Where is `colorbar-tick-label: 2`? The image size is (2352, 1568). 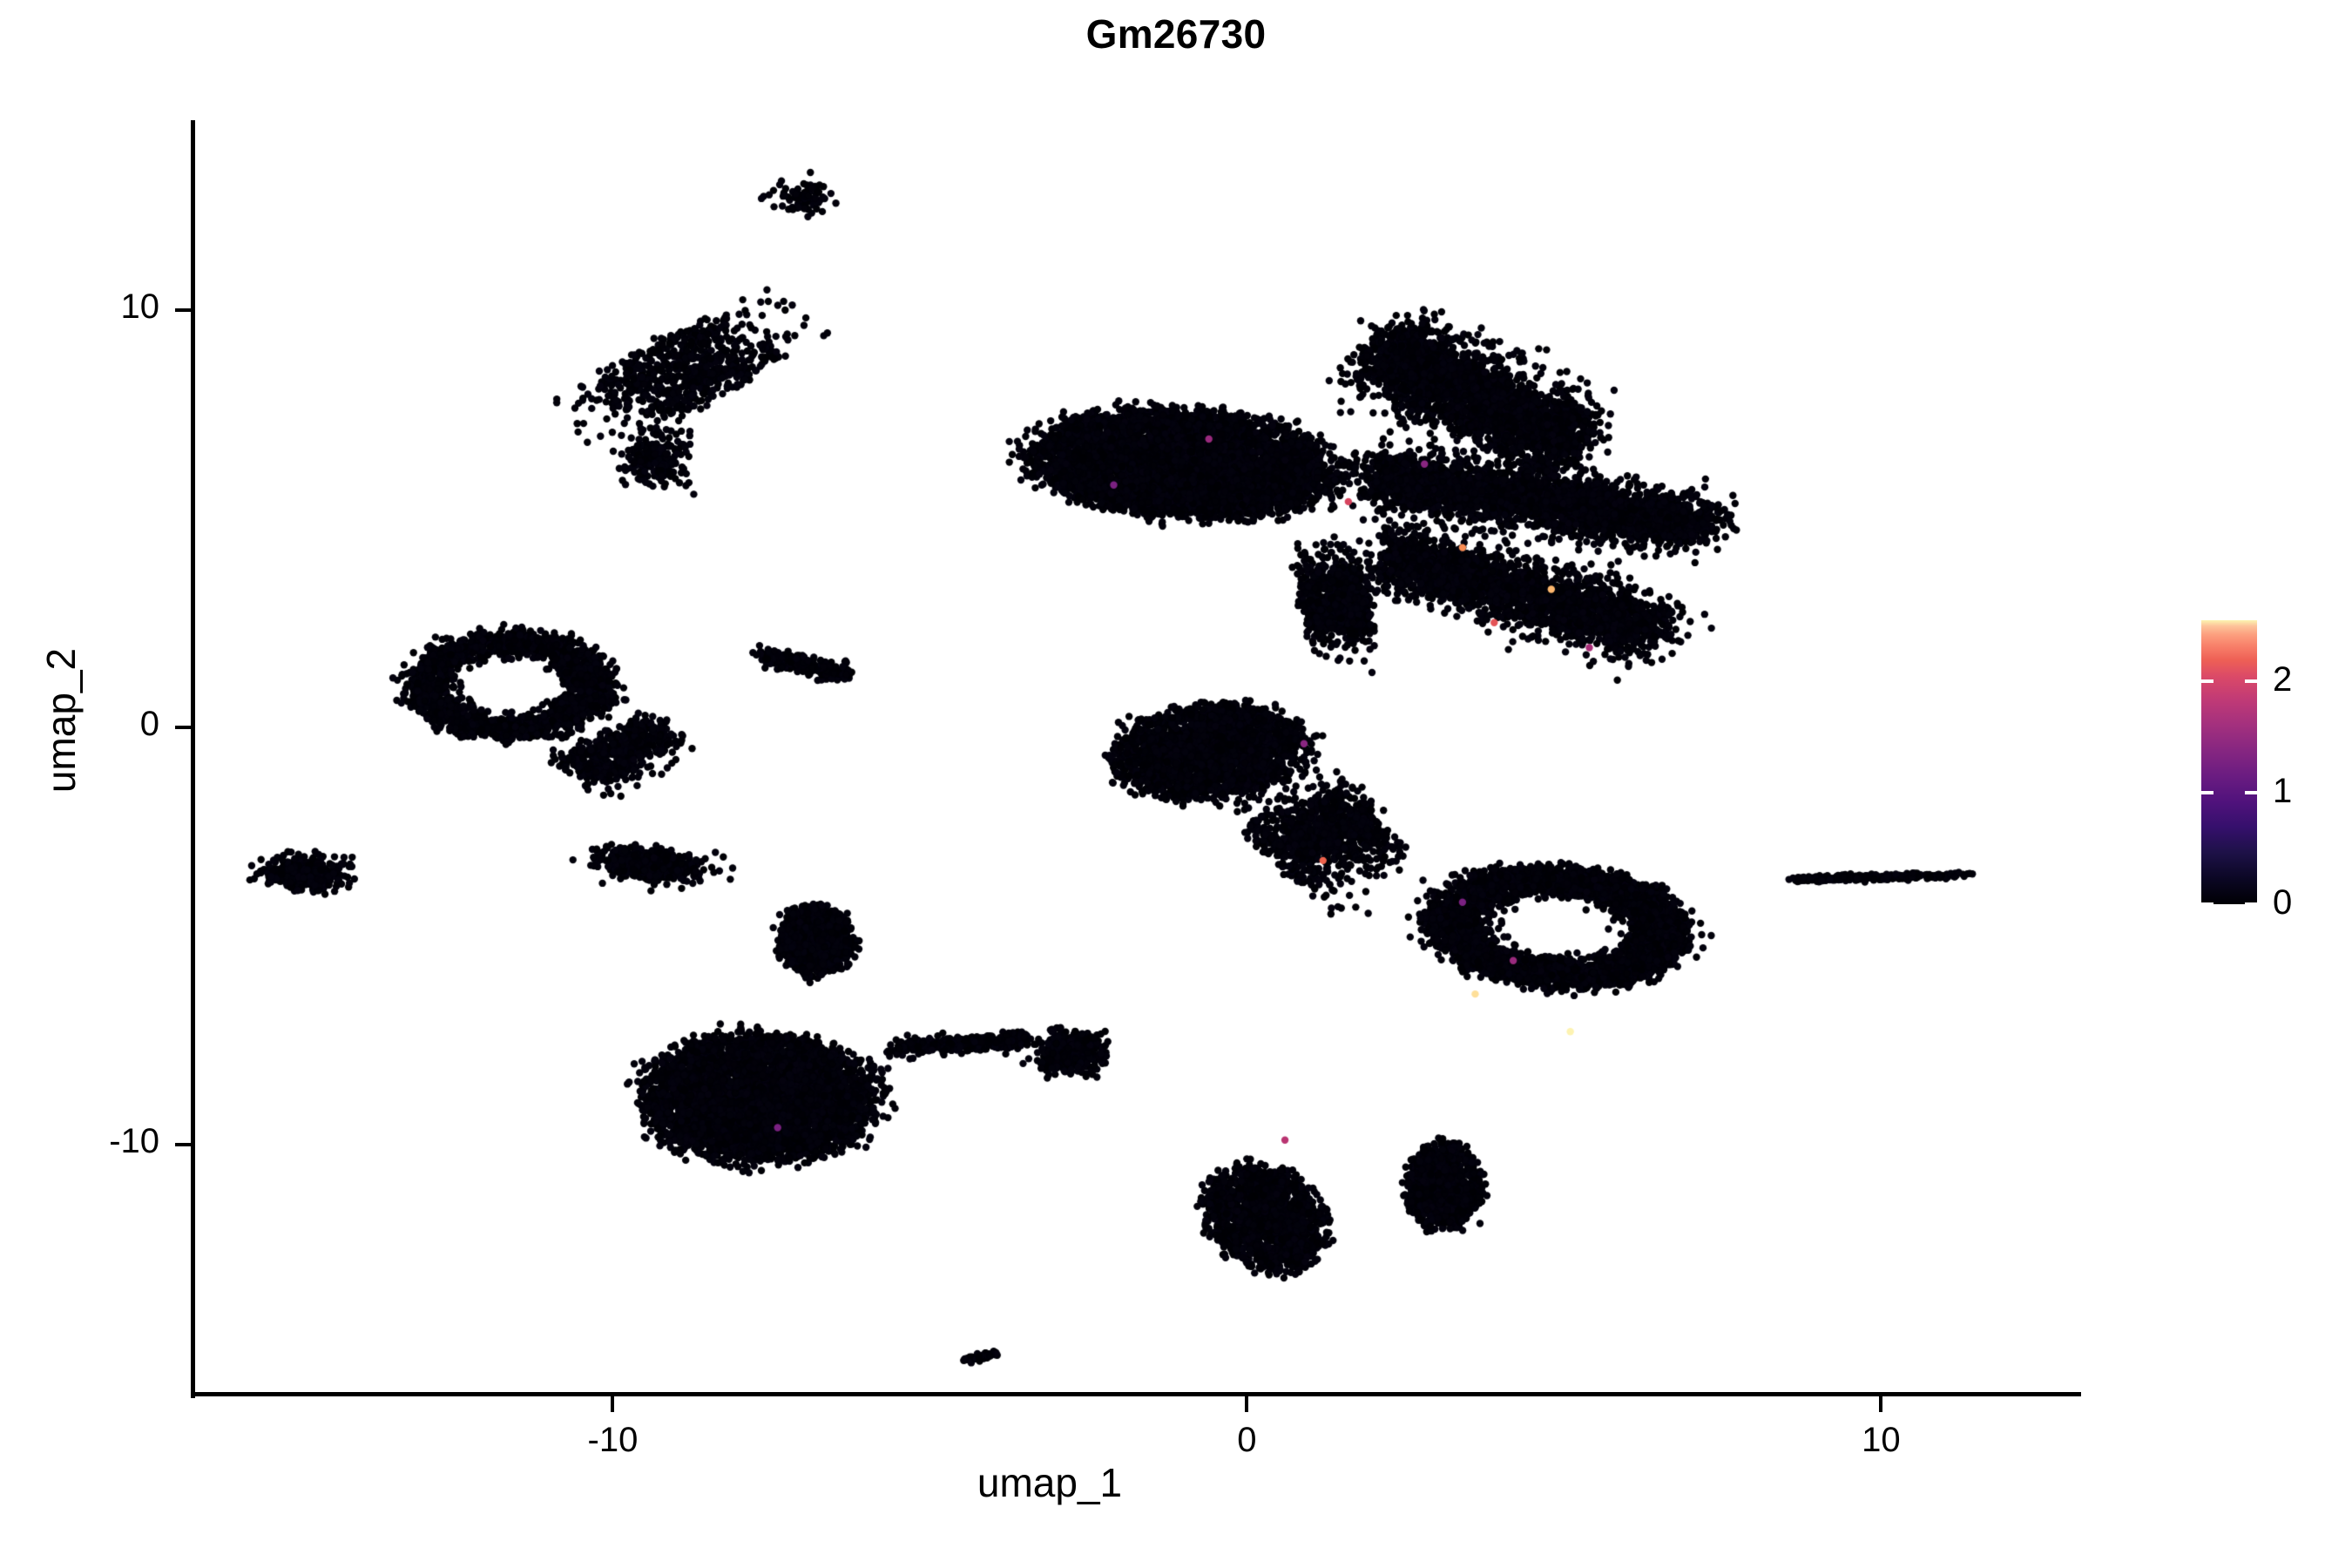
colorbar-tick-label: 2 is located at coordinates (2283, 680).